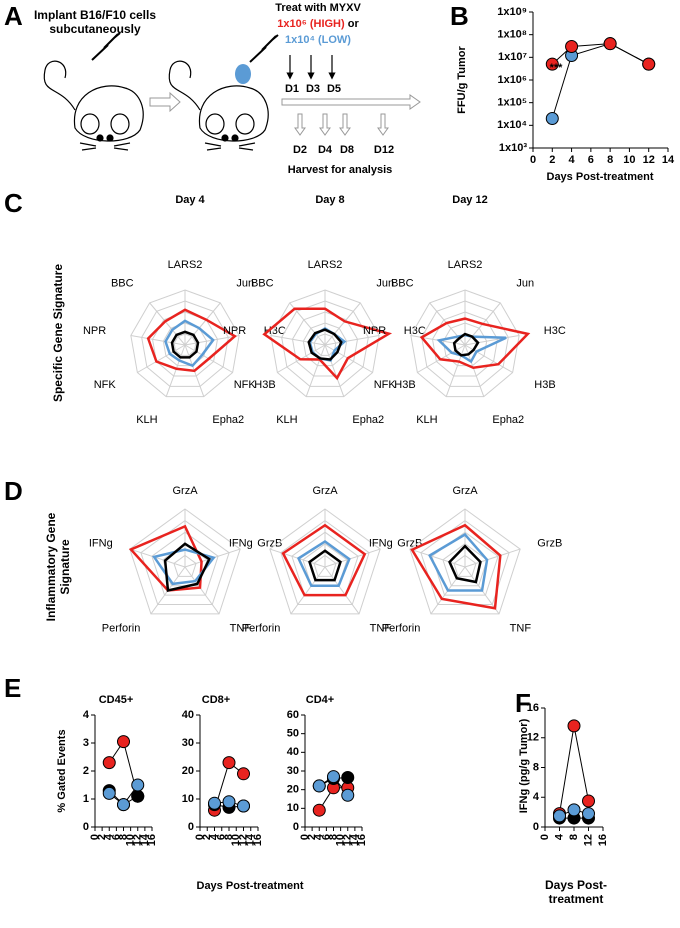  What do you see at coordinates (13, 16) in the screenshot?
I see `panel-label: A` at bounding box center [13, 16].